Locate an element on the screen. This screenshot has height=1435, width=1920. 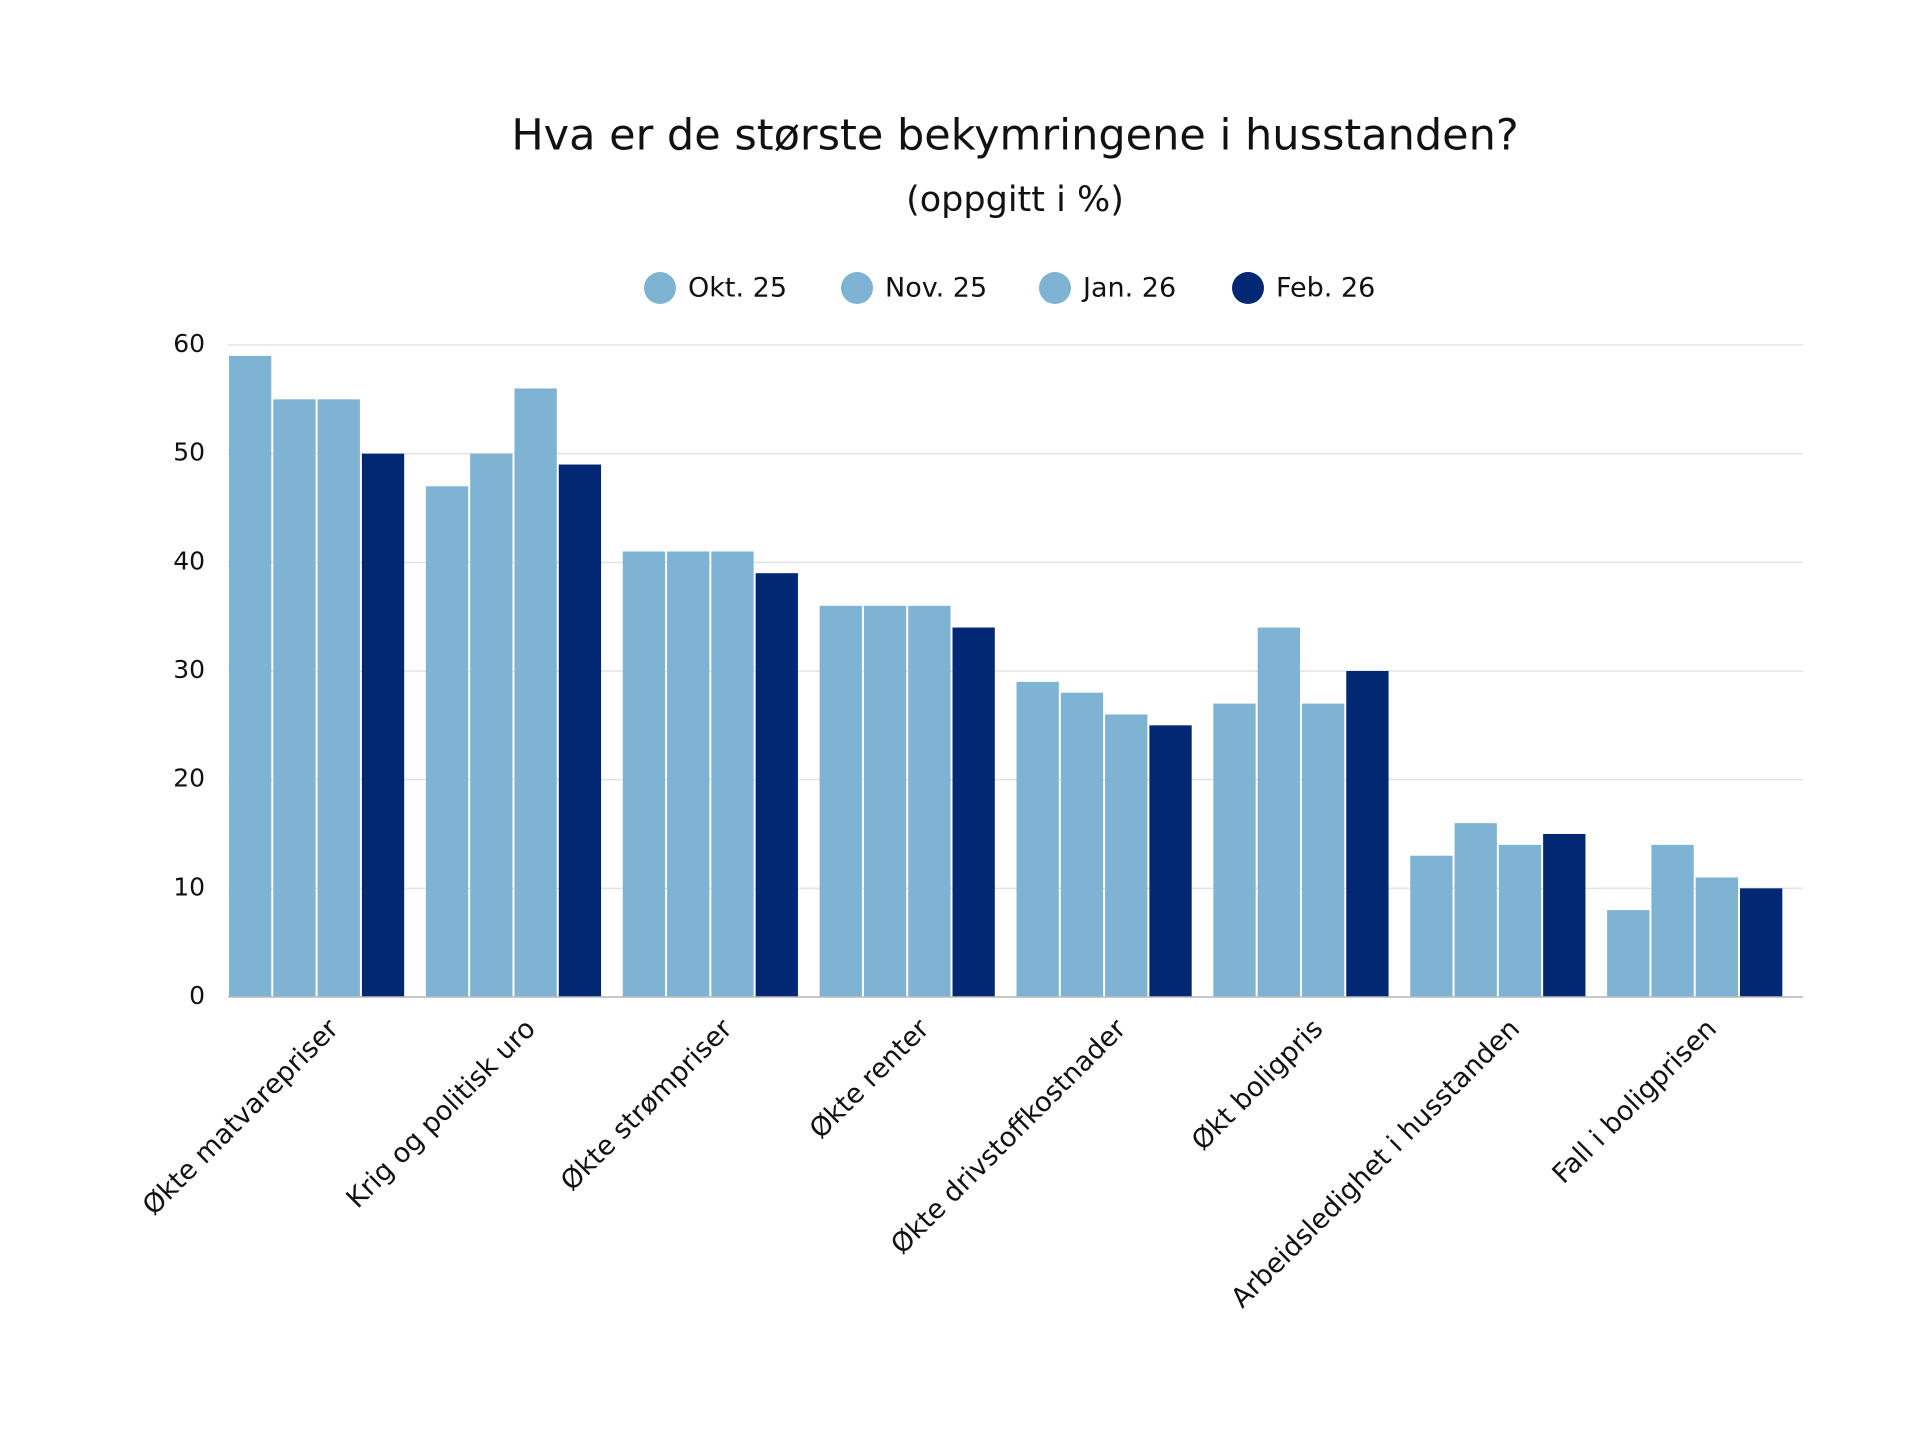
y-tick-label: 0 is located at coordinates (197, 995).